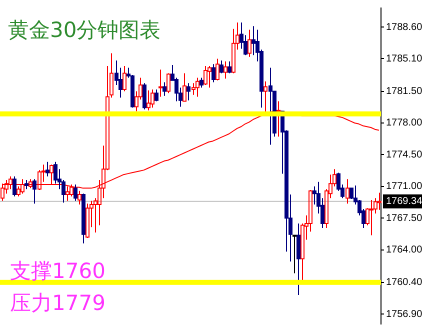  I want to click on y-tick-label: 1788.60, so click(404, 27).